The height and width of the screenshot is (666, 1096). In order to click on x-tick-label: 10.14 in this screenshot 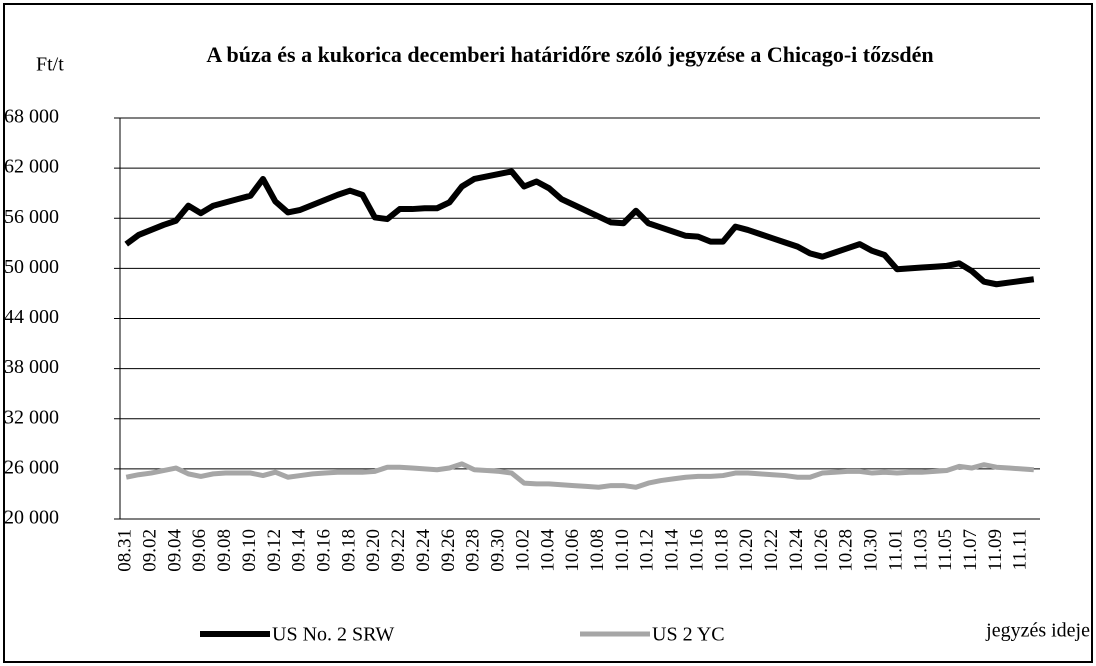, I will do `click(672, 550)`.